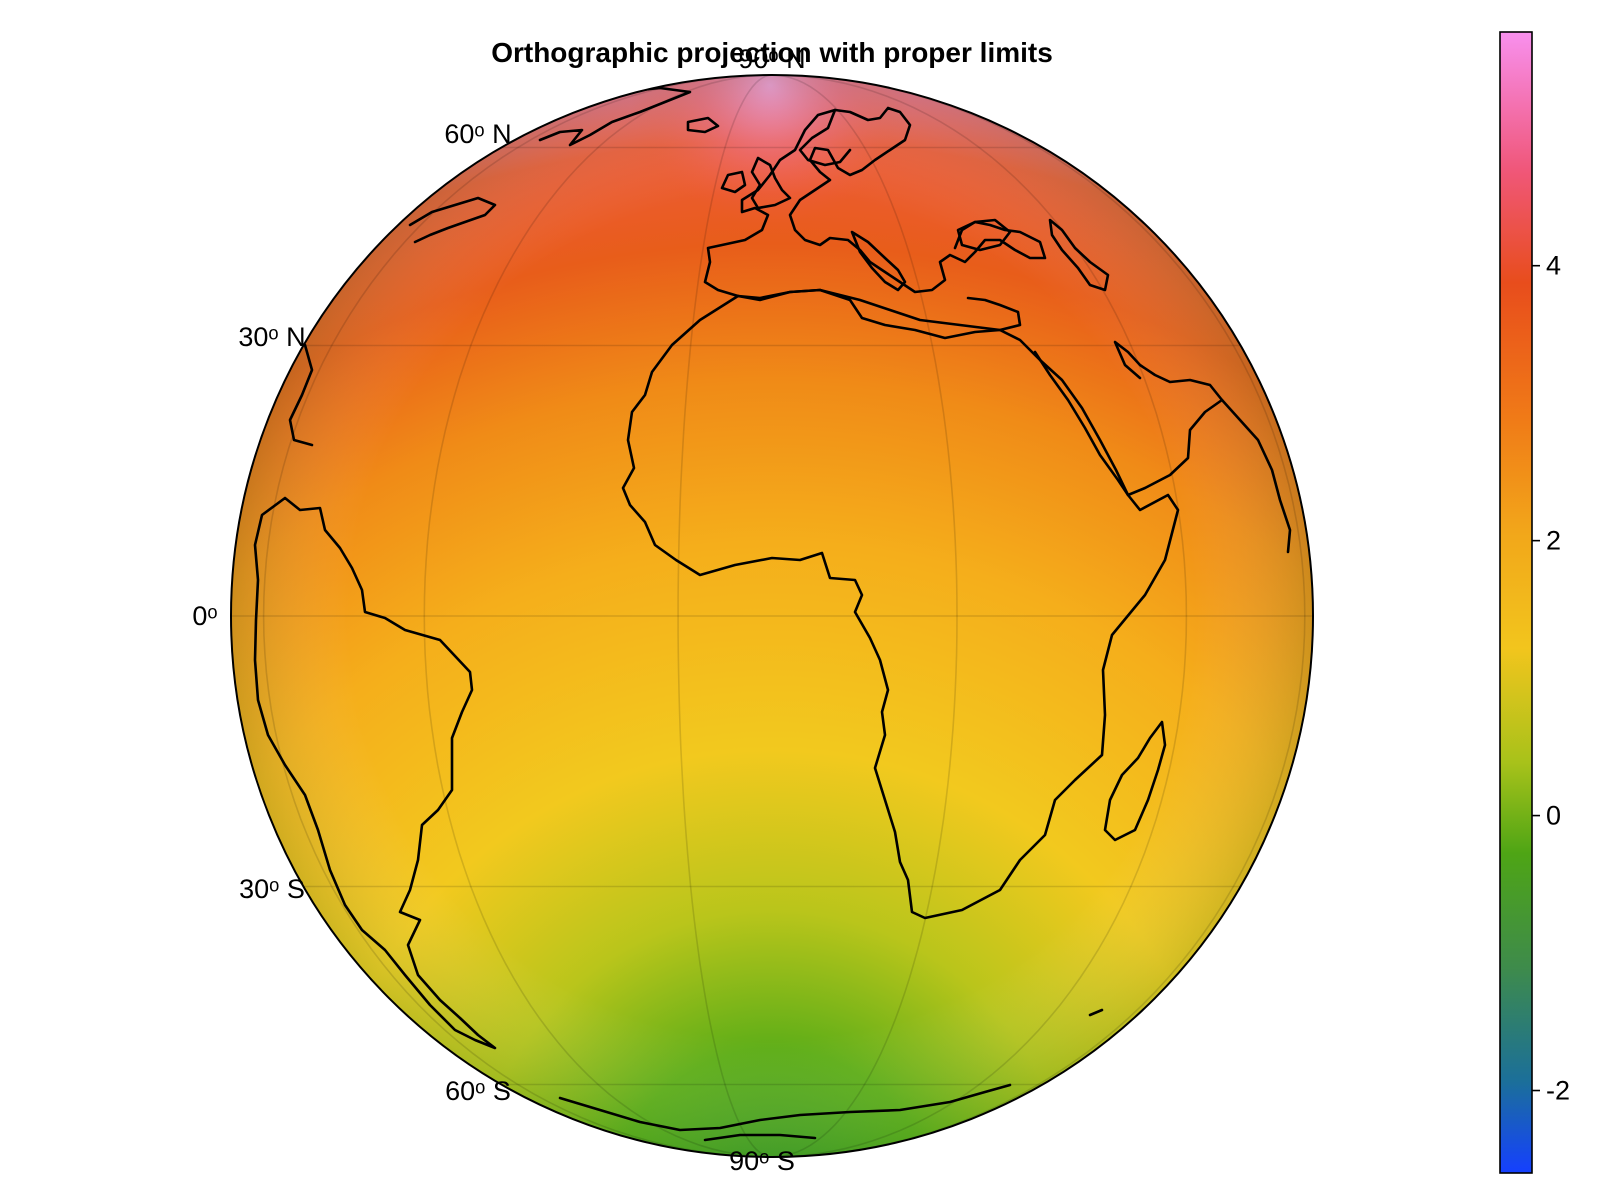 Image resolution: width=1600 pixels, height=1200 pixels. What do you see at coordinates (271, 337) in the screenshot?
I see `lat-label-30n: 30ᵒ N` at bounding box center [271, 337].